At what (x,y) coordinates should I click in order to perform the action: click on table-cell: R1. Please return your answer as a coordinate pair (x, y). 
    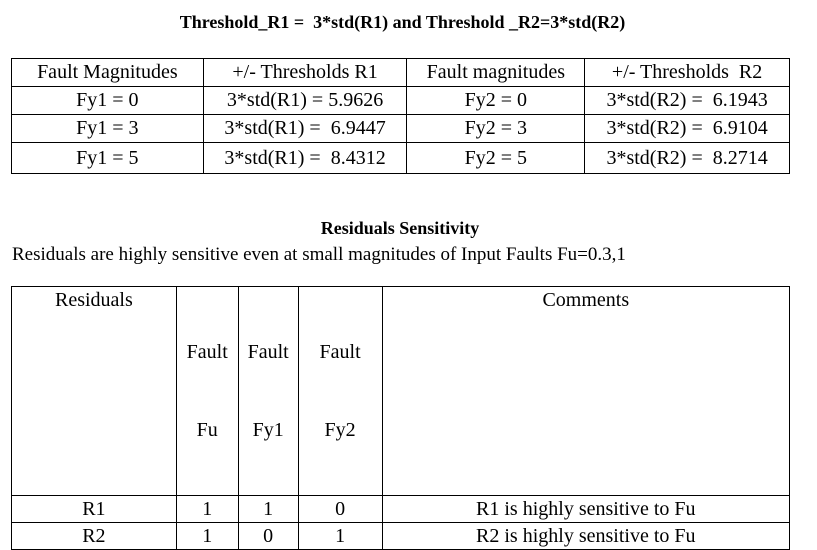
    Looking at the image, I should click on (94, 509).